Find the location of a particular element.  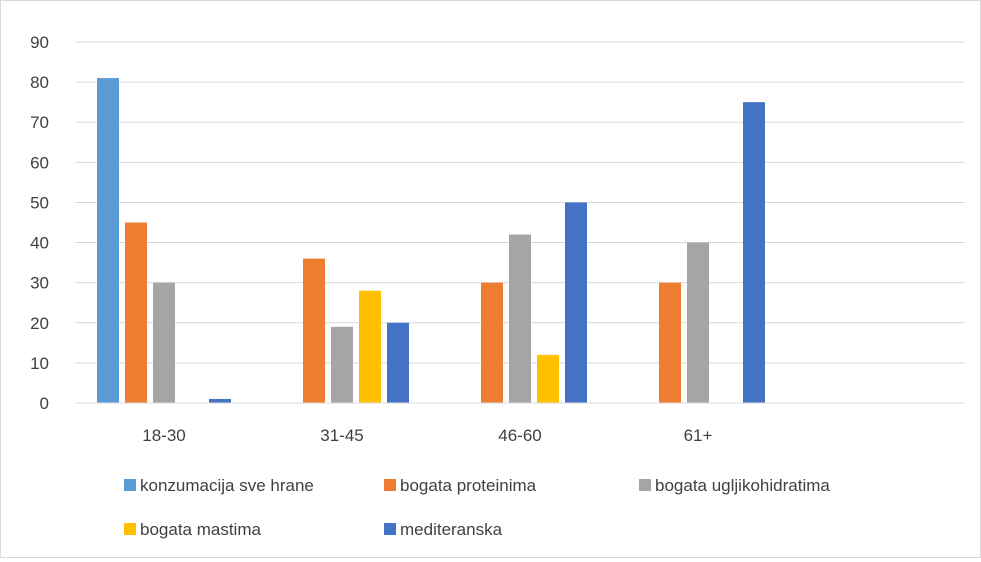

legend-label: konzumacija sve hrane is located at coordinates (227, 485).